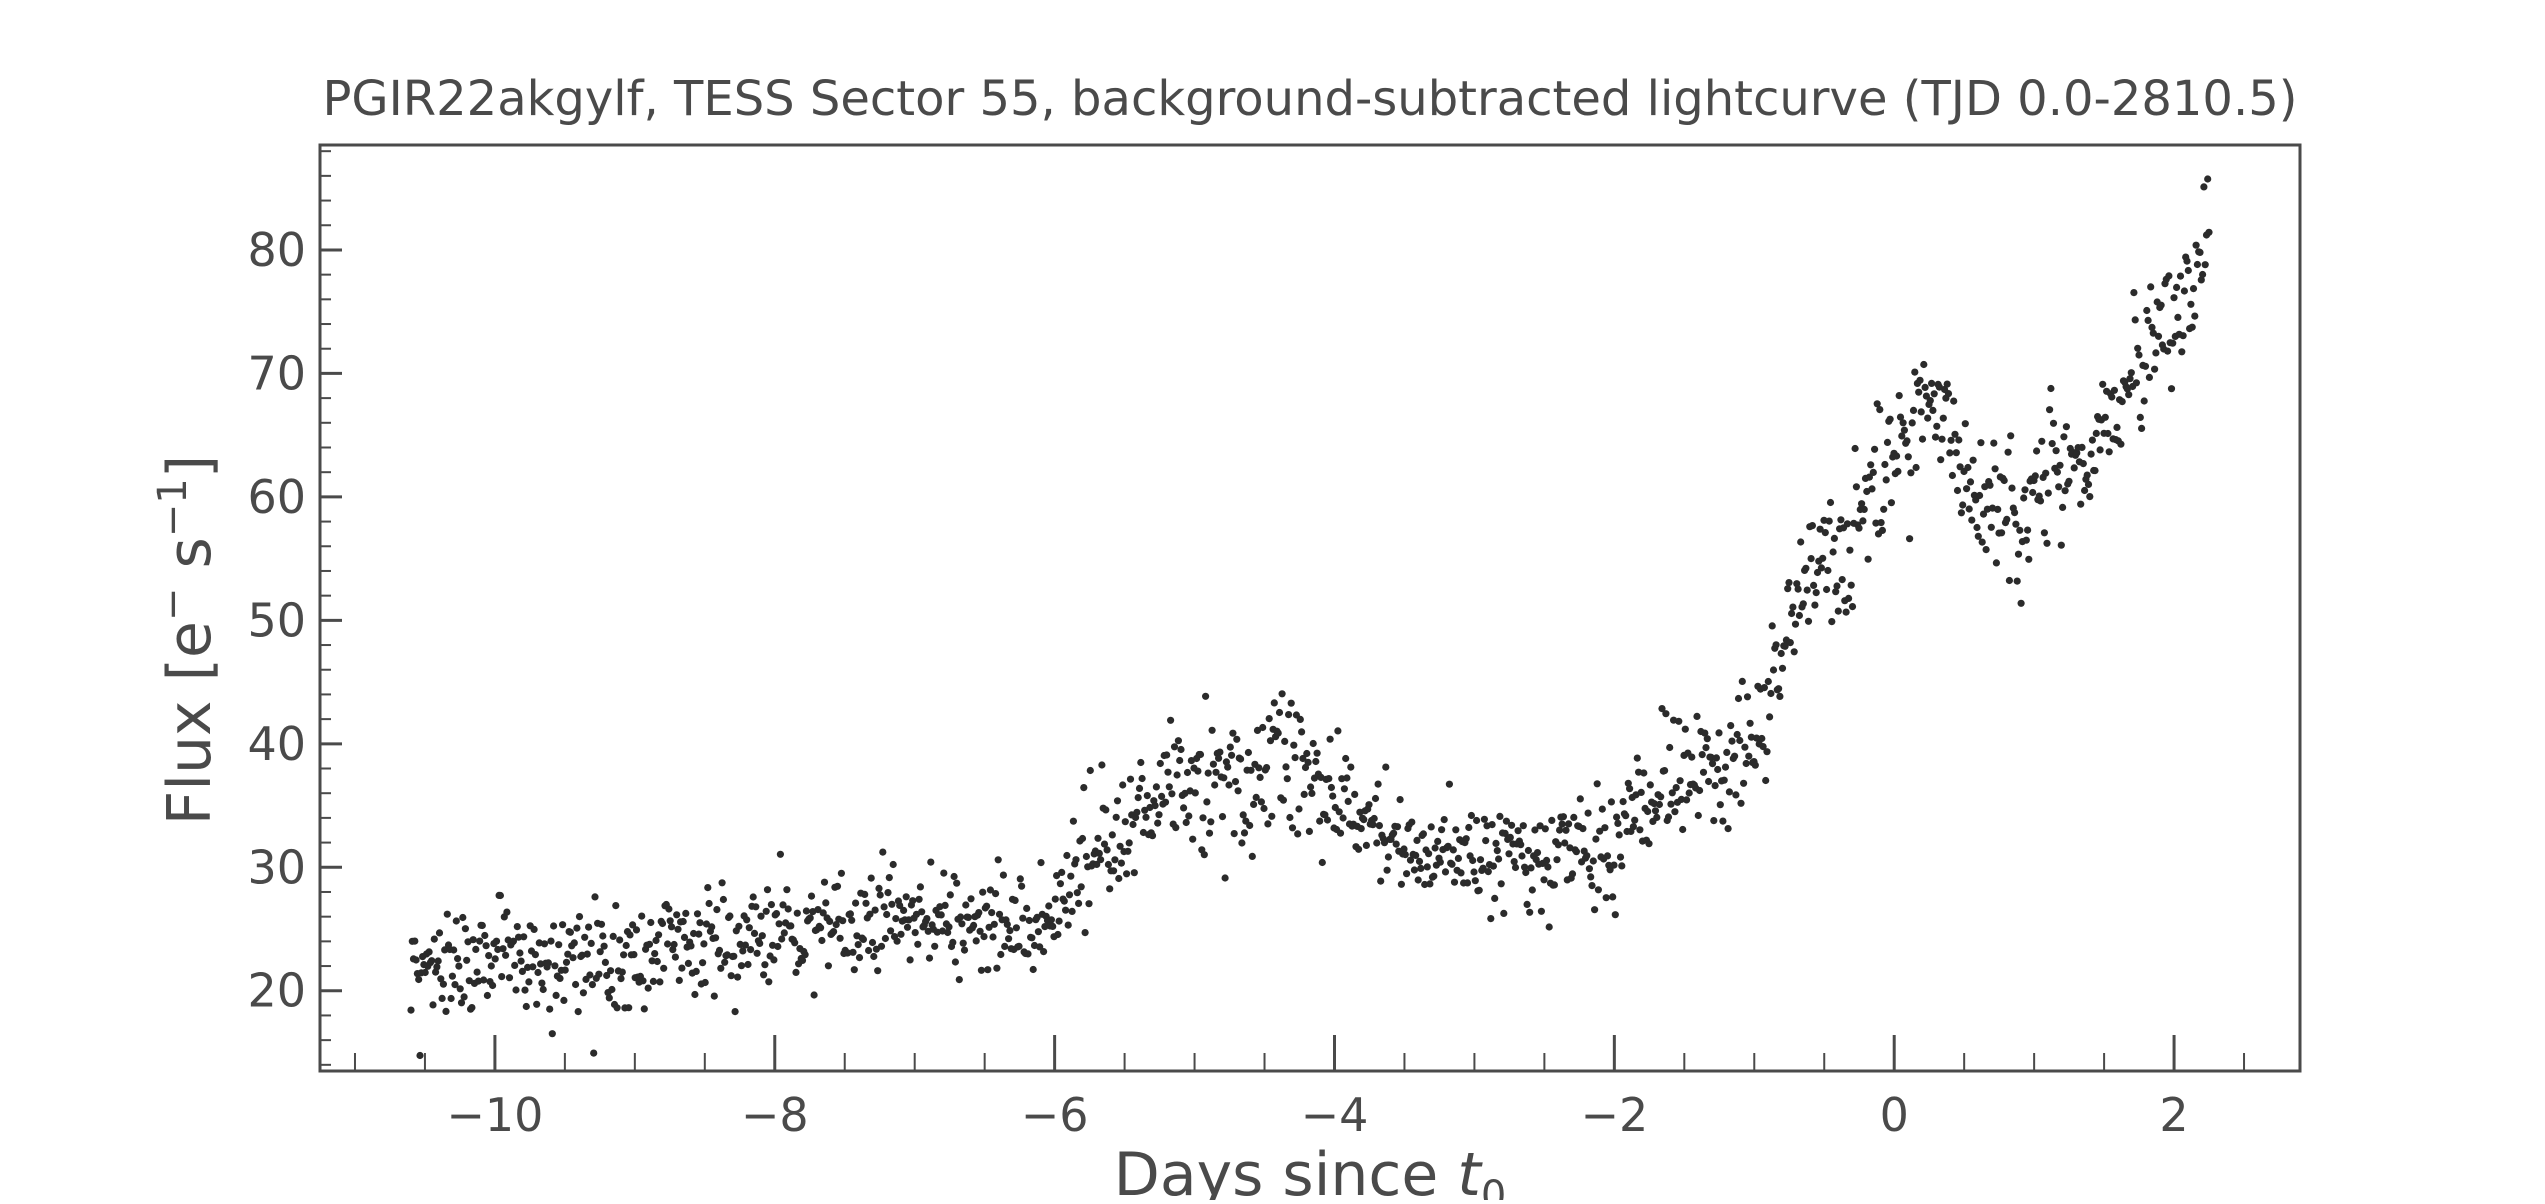 The width and height of the screenshot is (2545, 1204). Describe the element at coordinates (775, 1115) in the screenshot. I see `x-tick-label: −8` at that location.